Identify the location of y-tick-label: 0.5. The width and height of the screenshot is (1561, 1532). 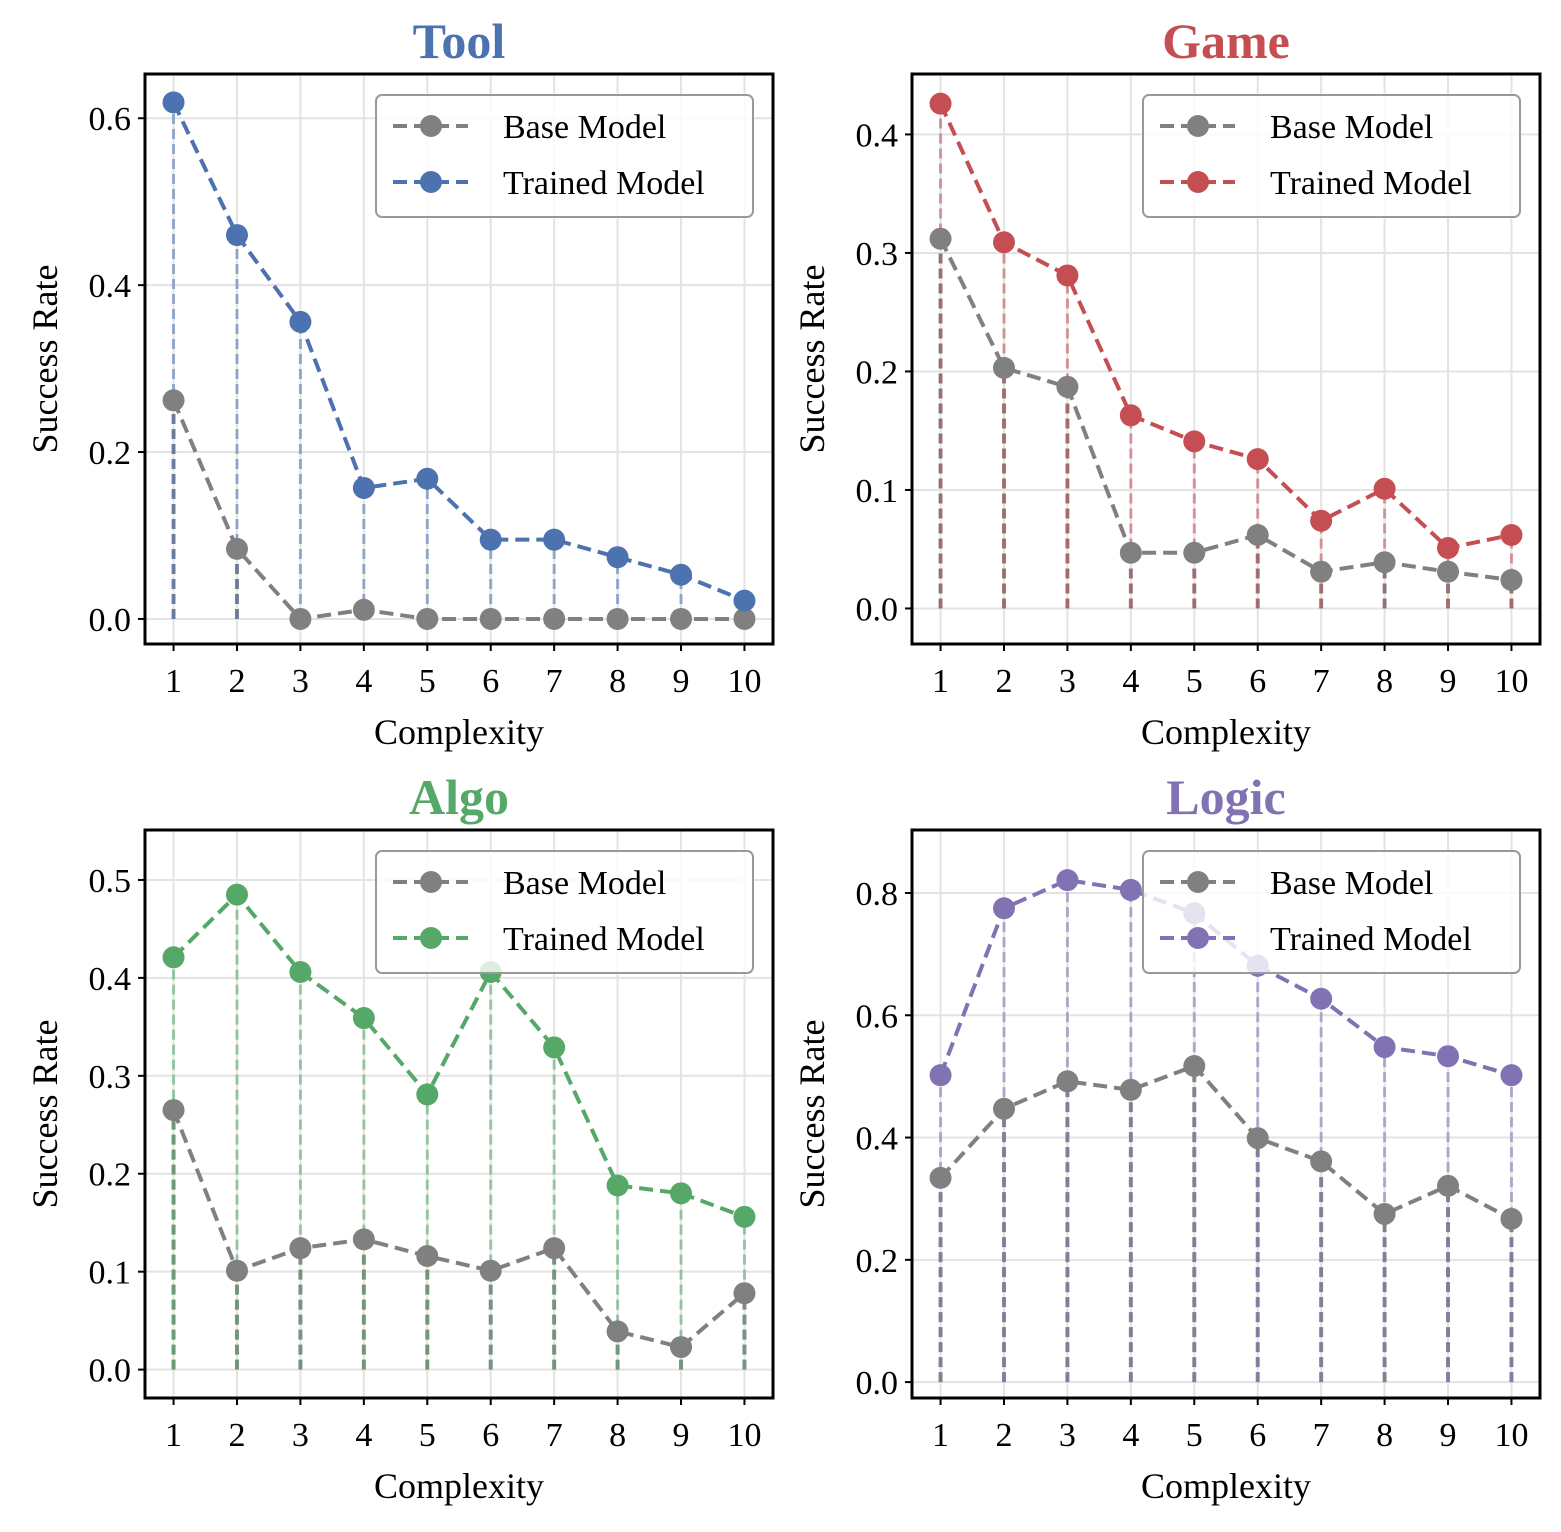
(110, 881).